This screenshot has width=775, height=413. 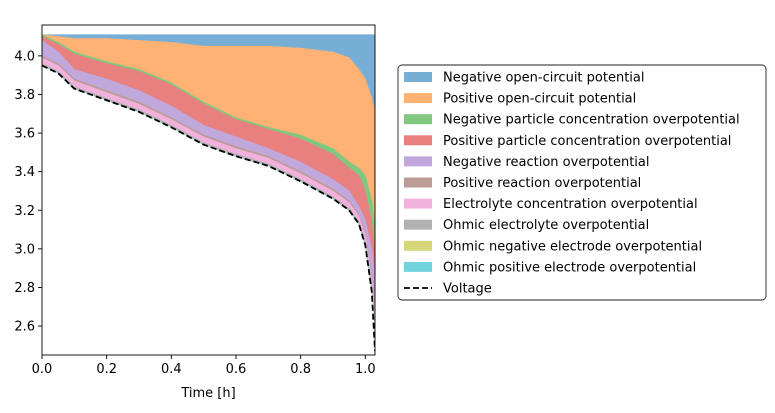 I want to click on legend-item: Ohmic positive electrode overpotential, so click(x=550, y=267).